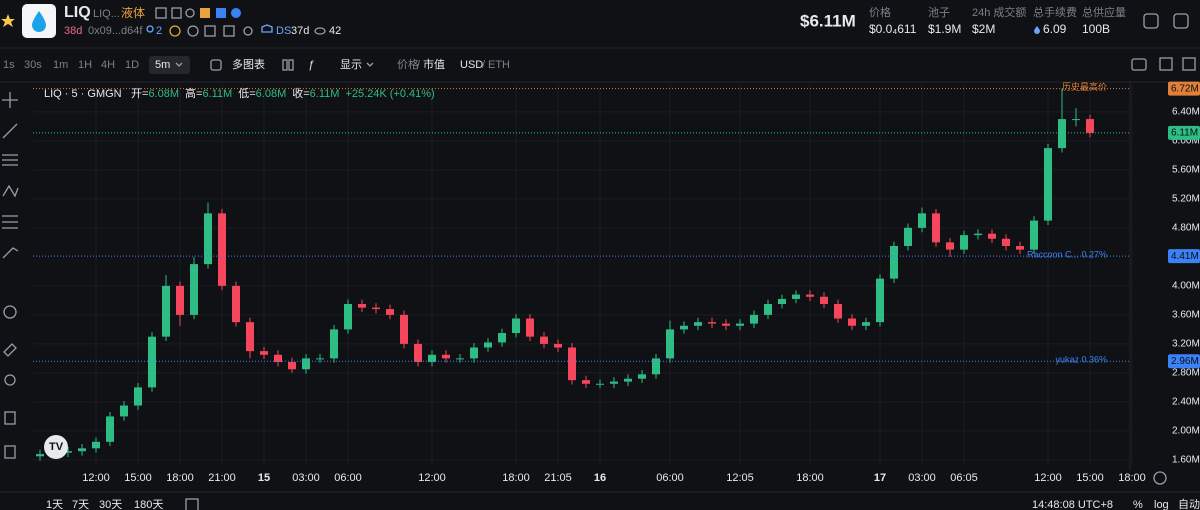 This screenshot has height=510, width=1200. What do you see at coordinates (348, 478) in the screenshot?
I see `x-tick-label: 06:00` at bounding box center [348, 478].